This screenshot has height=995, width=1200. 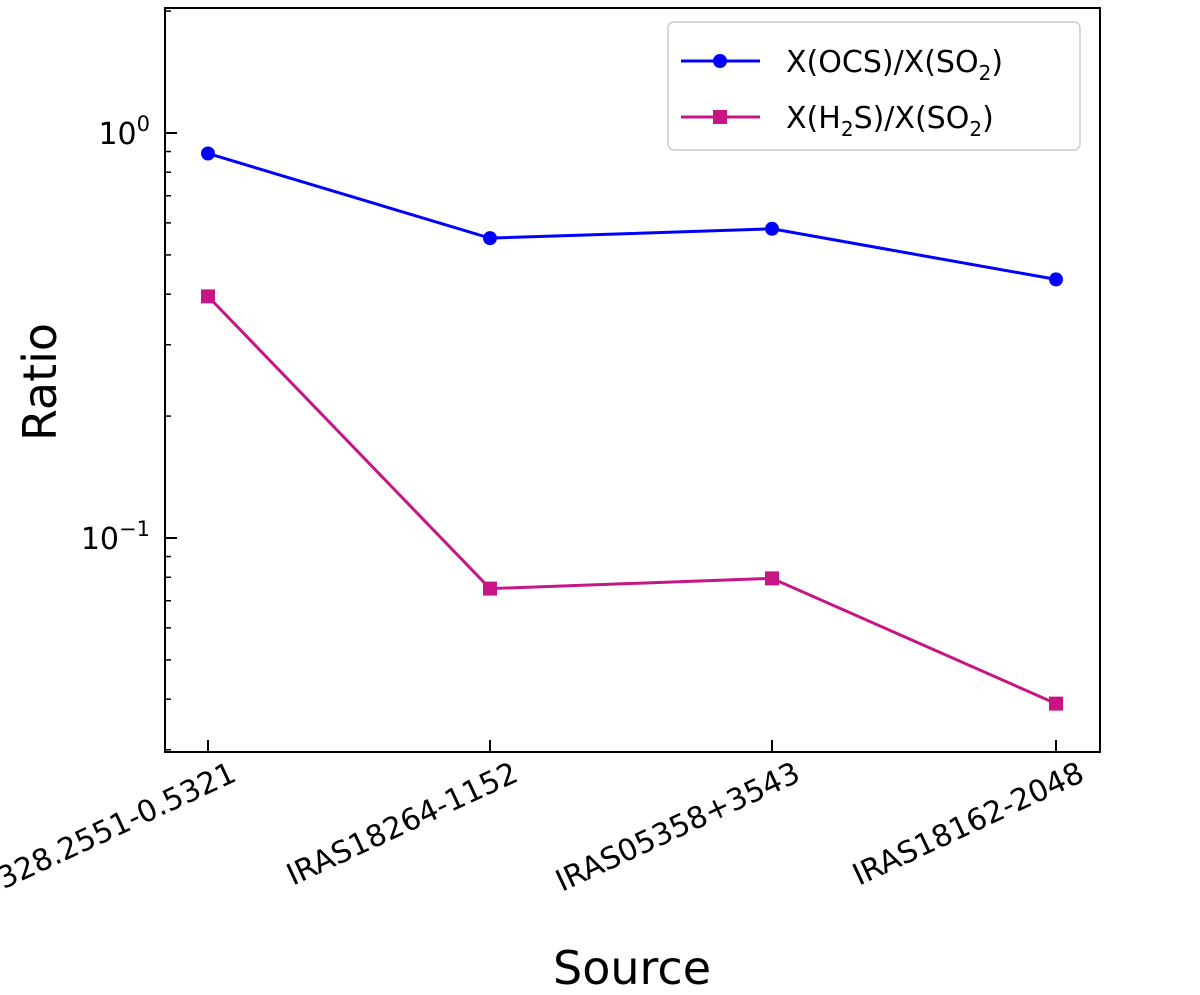 I want to click on y-tick-label-1: 10⁻¹, so click(x=115, y=537).